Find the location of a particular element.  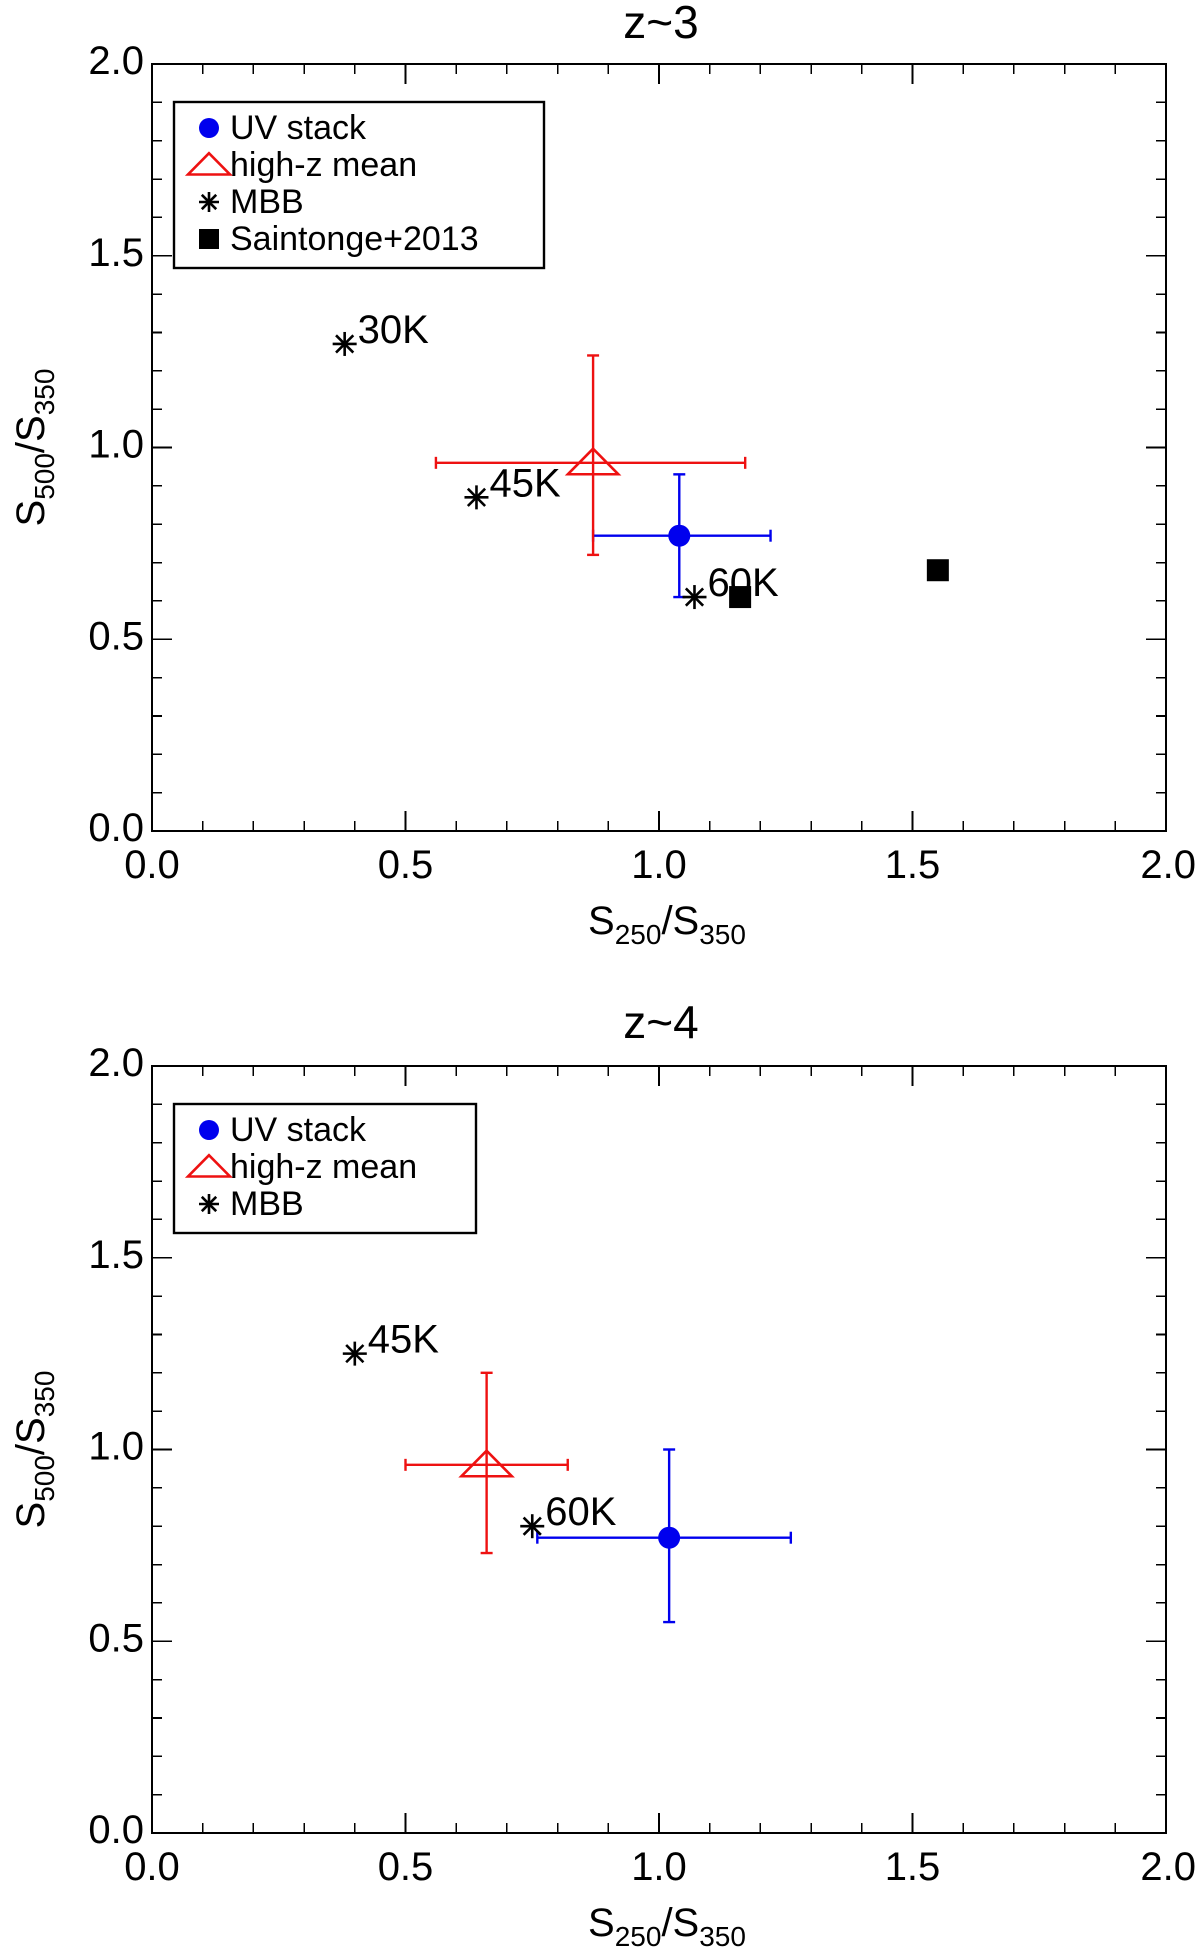

mbb-temperature-label: 60K is located at coordinates (580, 1512).